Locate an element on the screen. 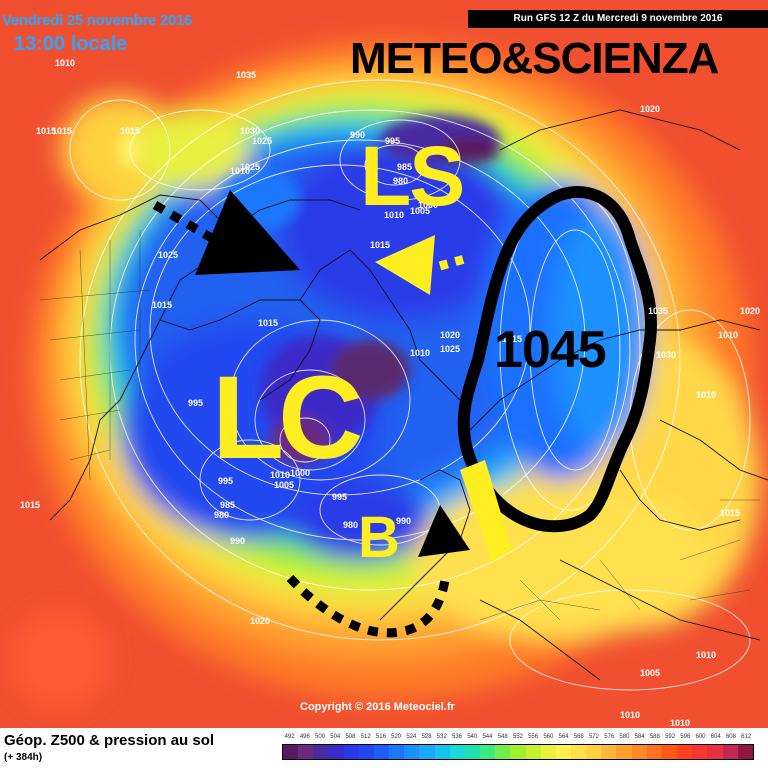 The image size is (768, 768). legend-label: 588 is located at coordinates (654, 737).